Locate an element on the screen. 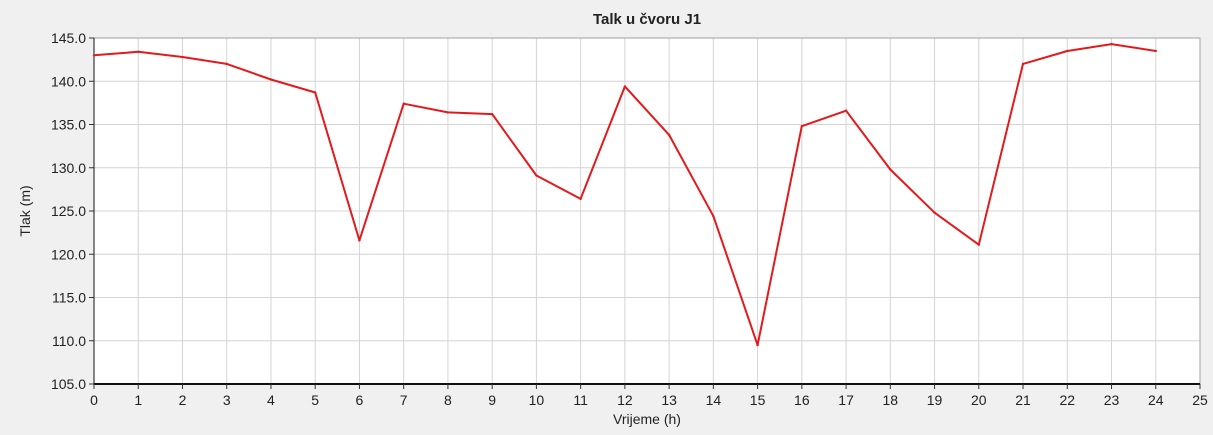 The width and height of the screenshot is (1213, 435). x-tick-label: 6 is located at coordinates (360, 400).